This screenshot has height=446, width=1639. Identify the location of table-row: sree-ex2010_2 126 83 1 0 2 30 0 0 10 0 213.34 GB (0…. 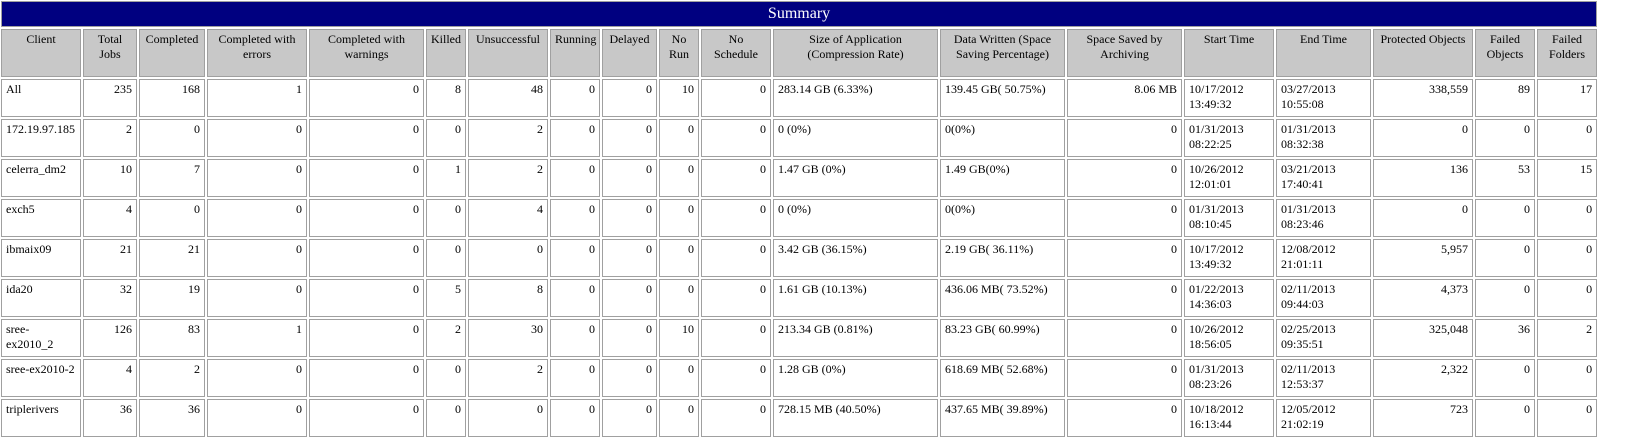
(799, 338).